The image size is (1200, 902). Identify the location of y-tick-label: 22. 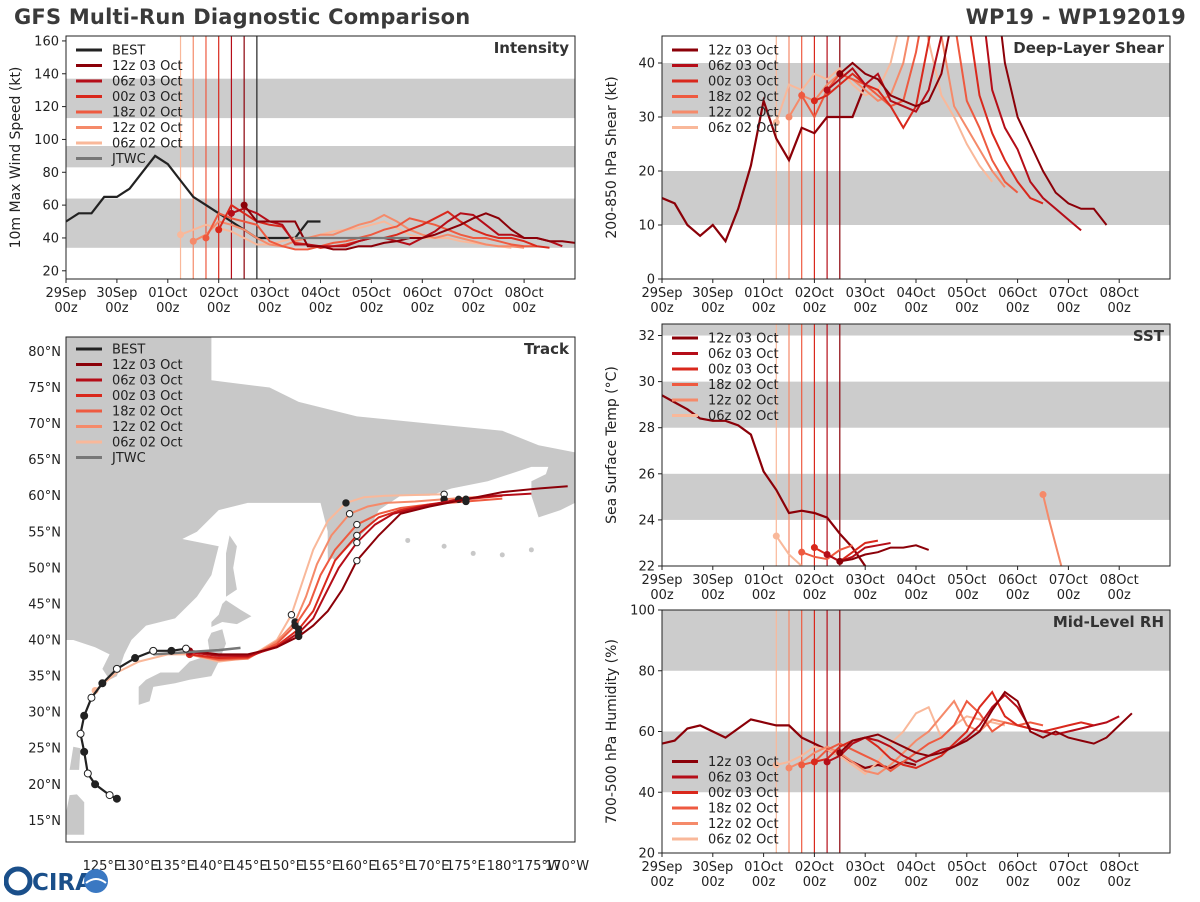
(646, 567).